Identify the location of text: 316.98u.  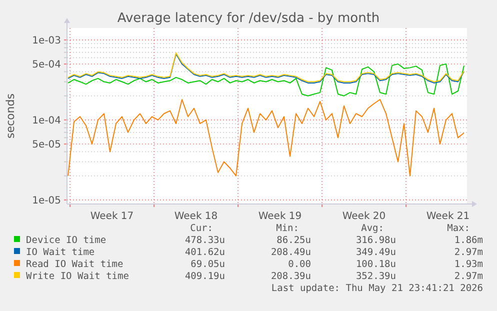
(376, 240).